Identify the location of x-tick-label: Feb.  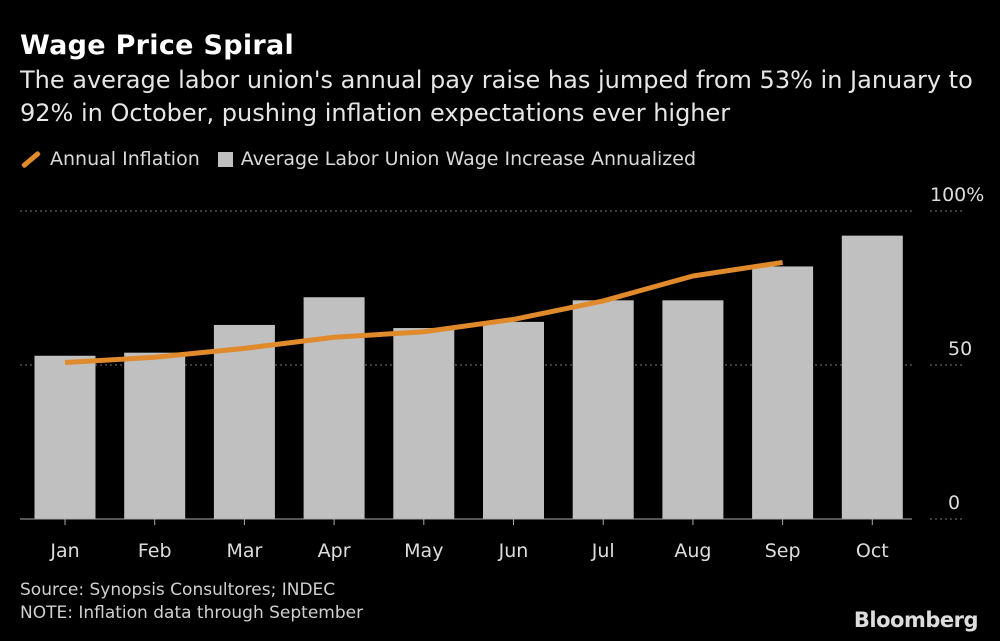
(155, 551).